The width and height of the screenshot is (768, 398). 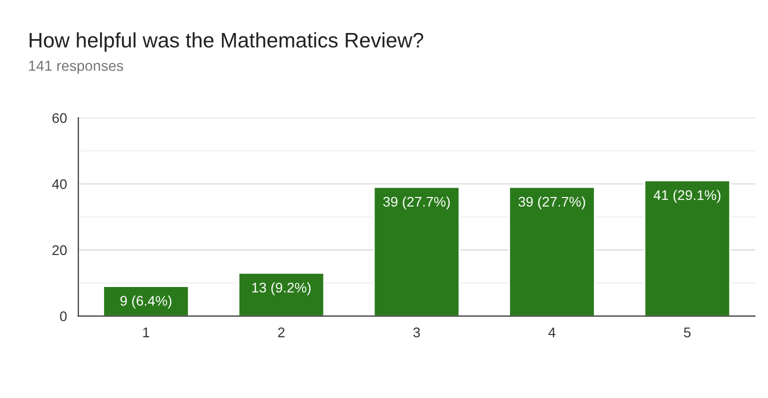 I want to click on x-tick-label: 2, so click(x=281, y=332).